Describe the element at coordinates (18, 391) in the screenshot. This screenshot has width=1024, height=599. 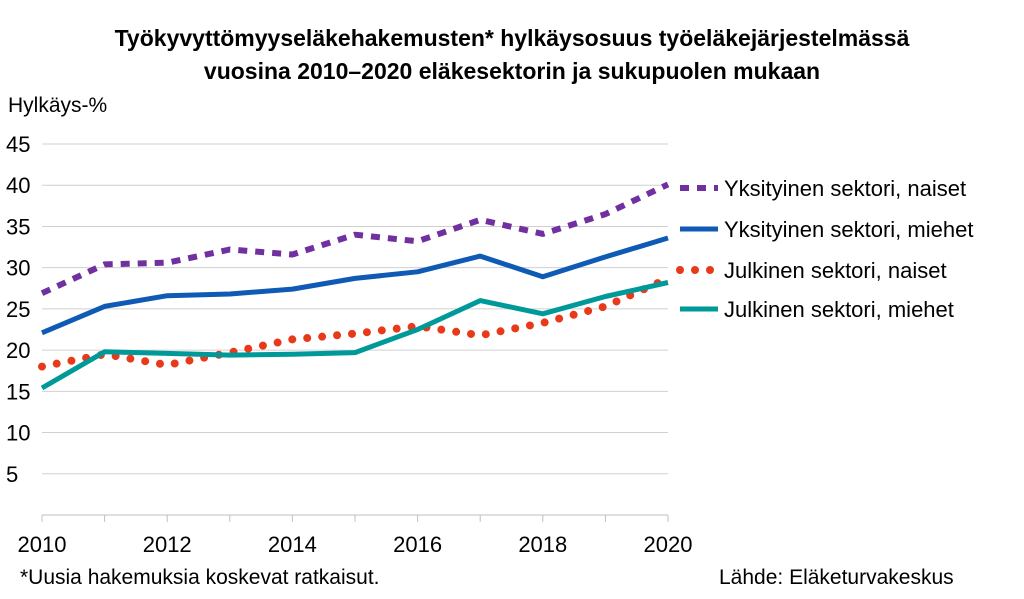
I see `y-tick-label-15: 15` at that location.